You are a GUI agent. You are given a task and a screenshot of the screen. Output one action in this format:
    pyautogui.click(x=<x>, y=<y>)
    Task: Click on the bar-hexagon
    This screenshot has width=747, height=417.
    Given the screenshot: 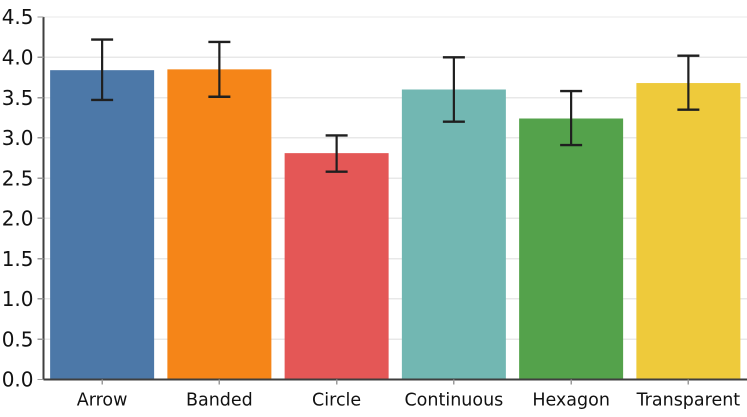 What is the action you would take?
    pyautogui.click(x=571, y=249)
    